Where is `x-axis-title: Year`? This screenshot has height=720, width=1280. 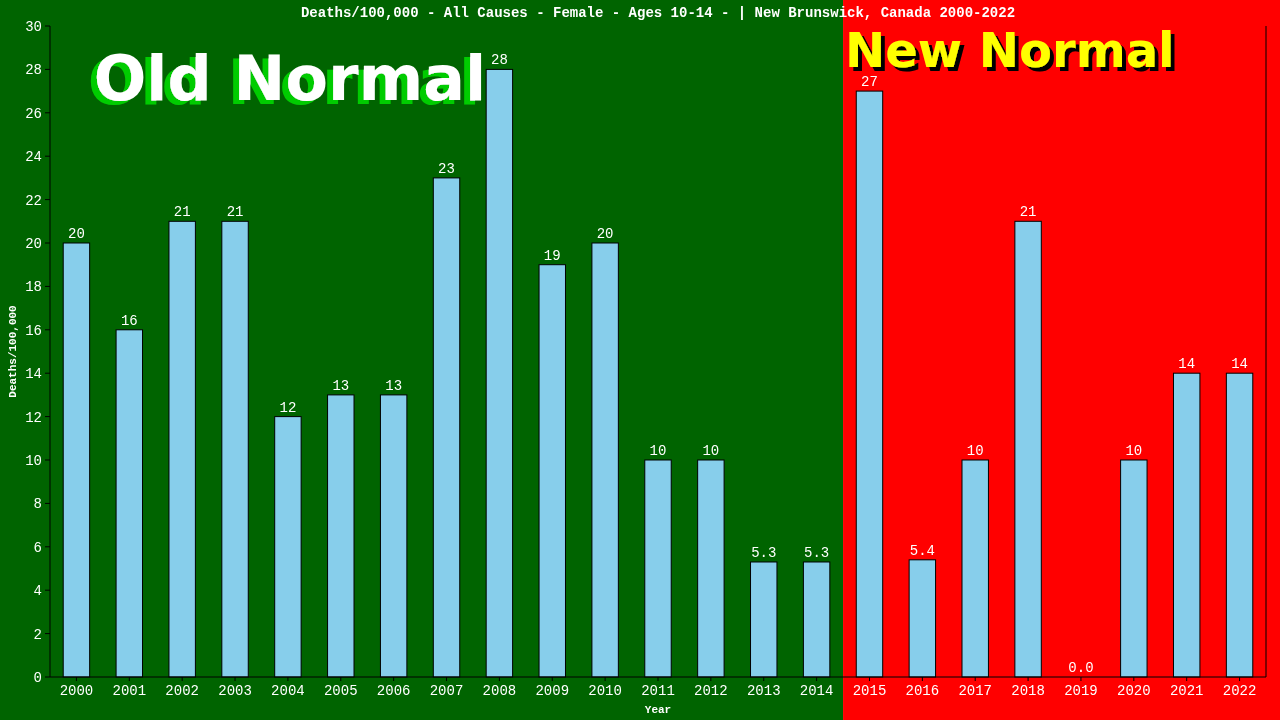
x-axis-title: Year is located at coordinates (658, 710).